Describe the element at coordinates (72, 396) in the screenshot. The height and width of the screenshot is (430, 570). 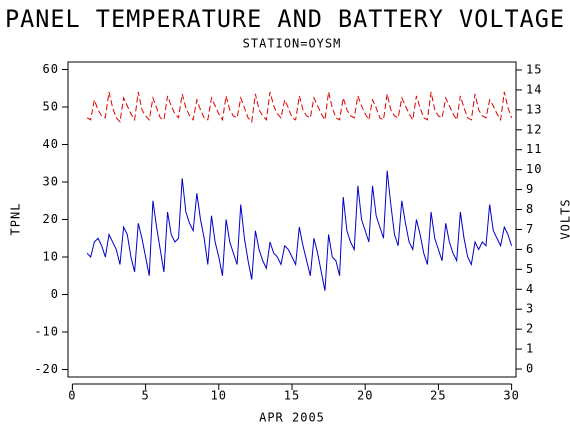
I see `x-tick-label: 0` at that location.